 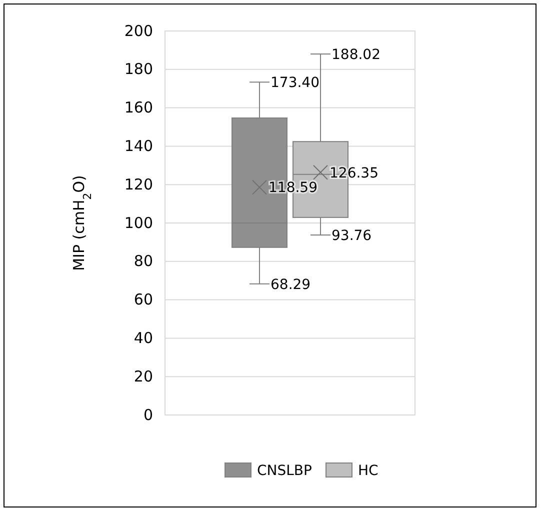 What do you see at coordinates (143, 299) in the screenshot?
I see `y-tick-label: 60` at bounding box center [143, 299].